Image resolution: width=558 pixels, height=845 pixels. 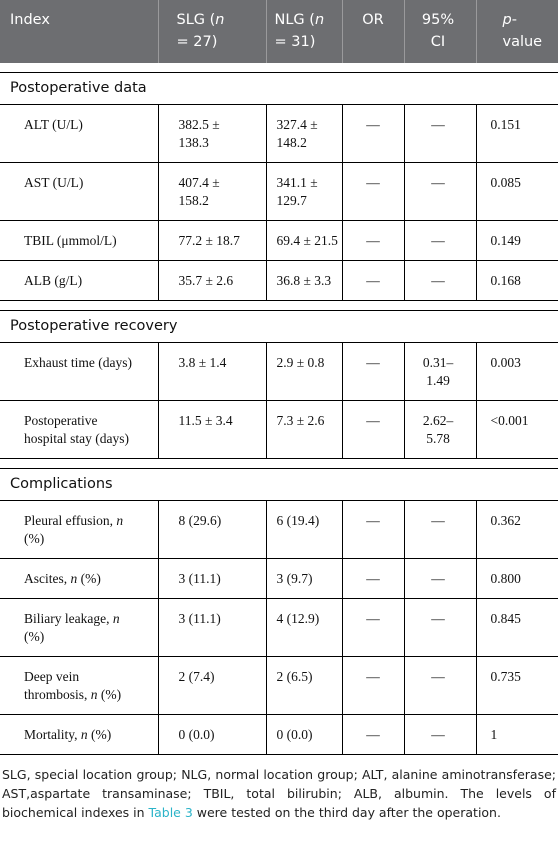 I want to click on section-row: Postoperative data, so click(x=279, y=88).